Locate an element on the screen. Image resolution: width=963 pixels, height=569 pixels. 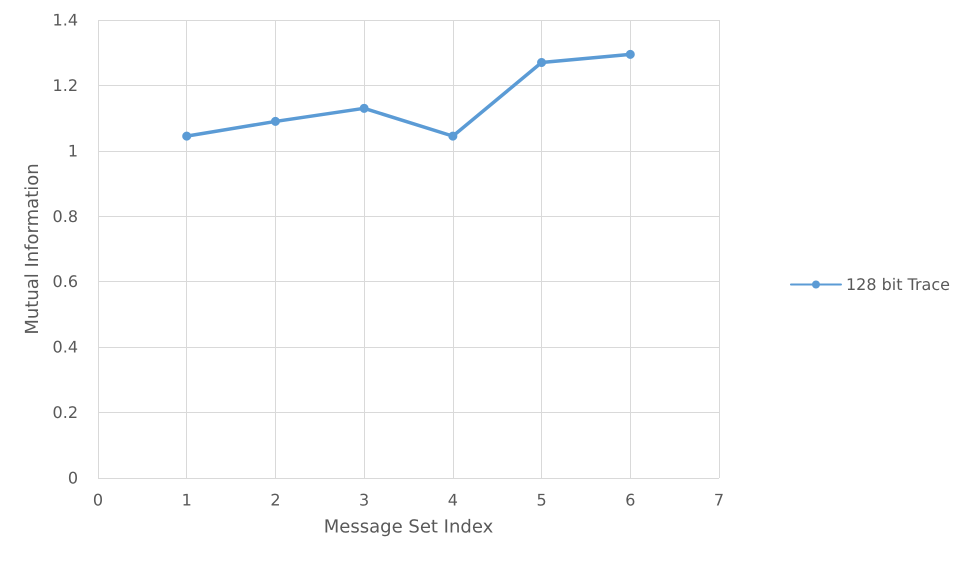
x-axis-title: Message Set Index is located at coordinates (409, 527).